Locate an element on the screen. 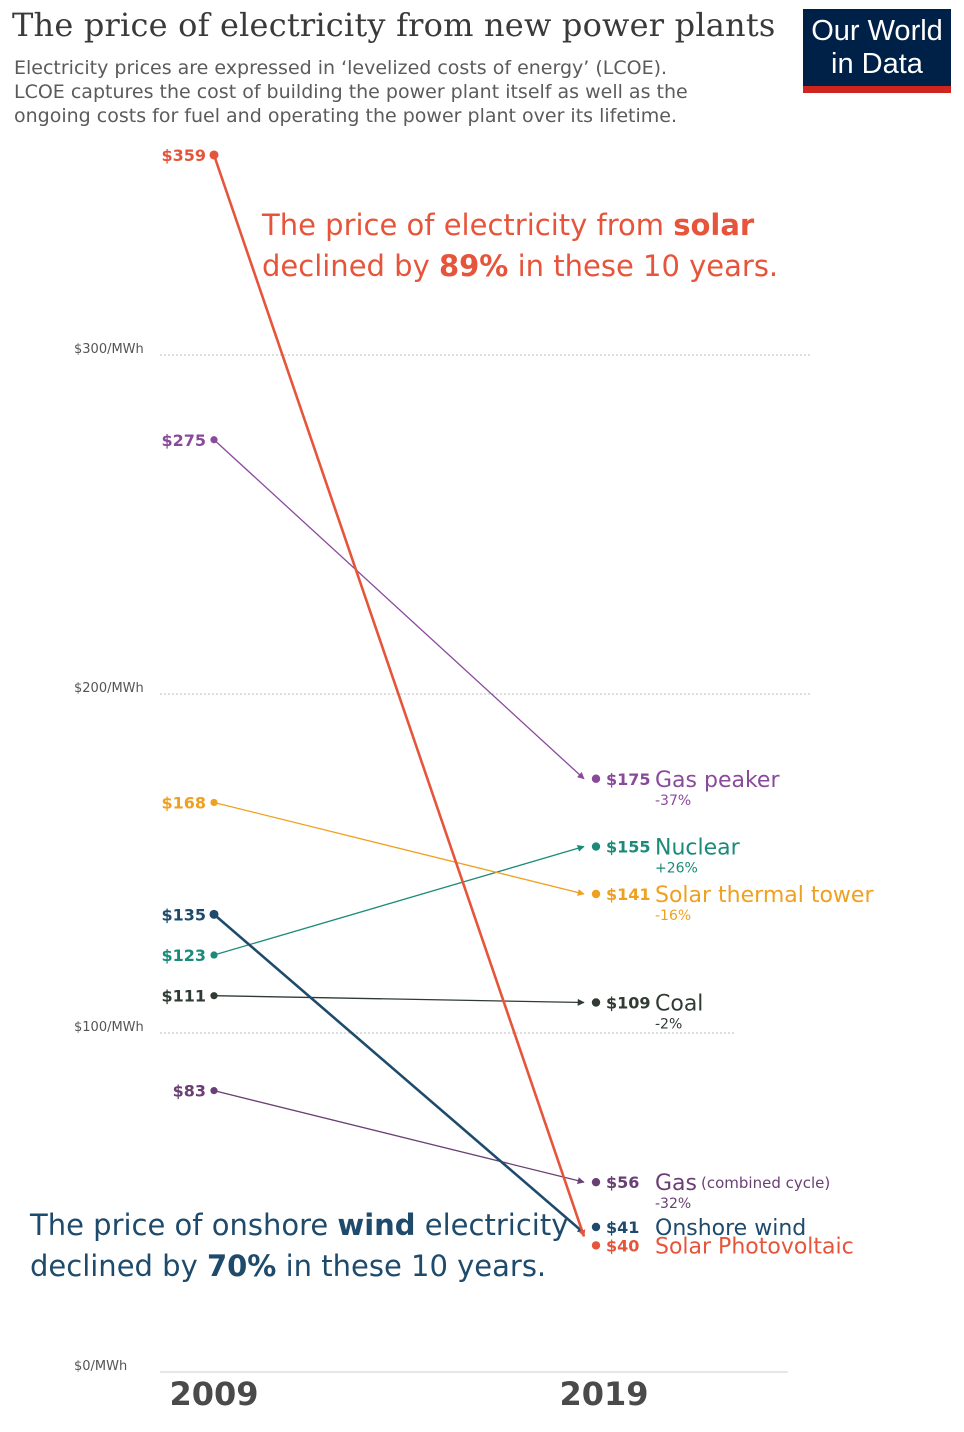 This screenshot has height=1432, width=964. x-label-2019: 2019 is located at coordinates (603, 1394).